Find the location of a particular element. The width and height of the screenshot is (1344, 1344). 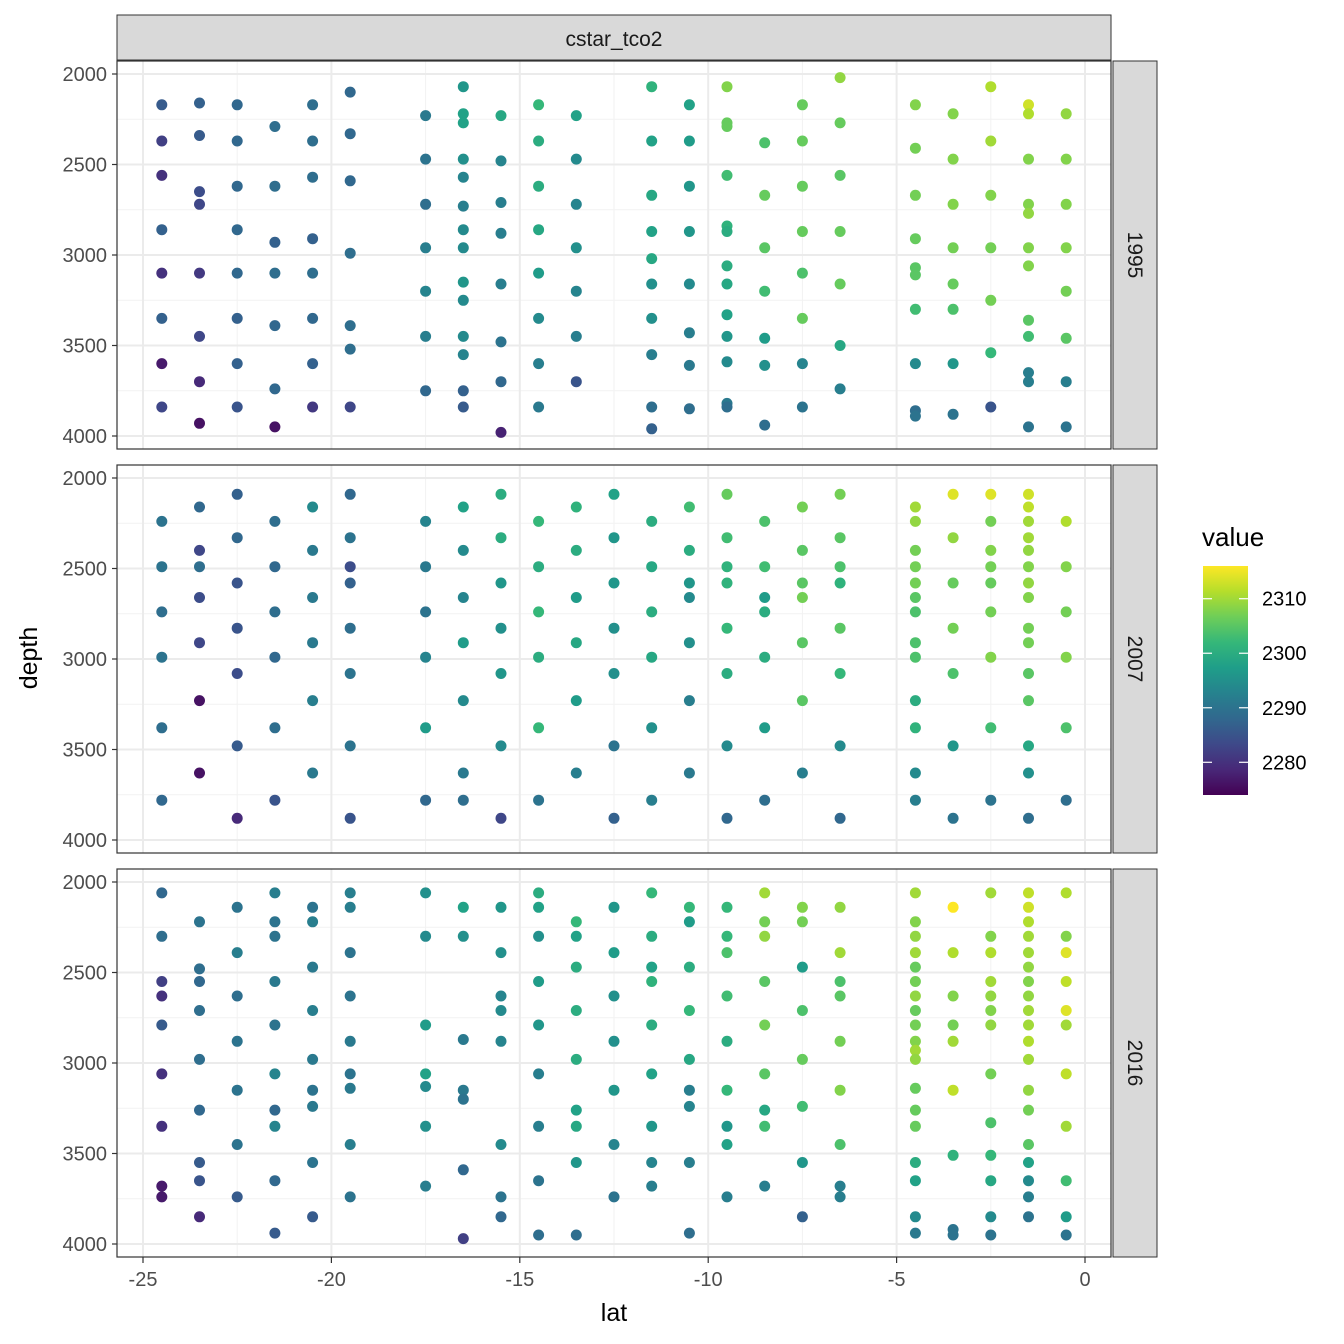

y-tick-label: 2000 is located at coordinates (85, 479).